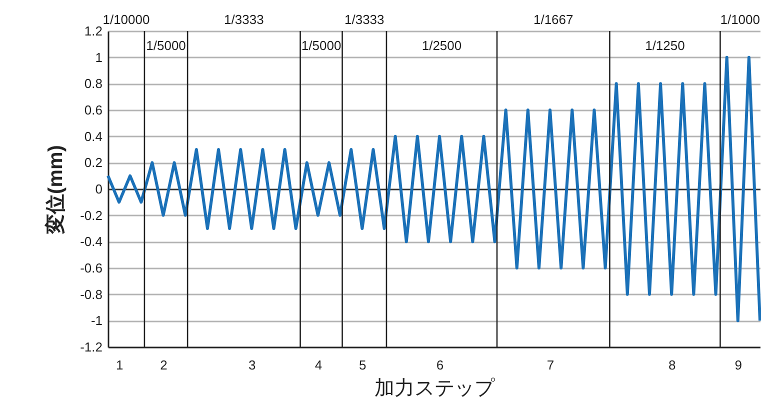 The width and height of the screenshot is (761, 404). What do you see at coordinates (440, 365) in the screenshot?
I see `x-tick-label: 6` at bounding box center [440, 365].